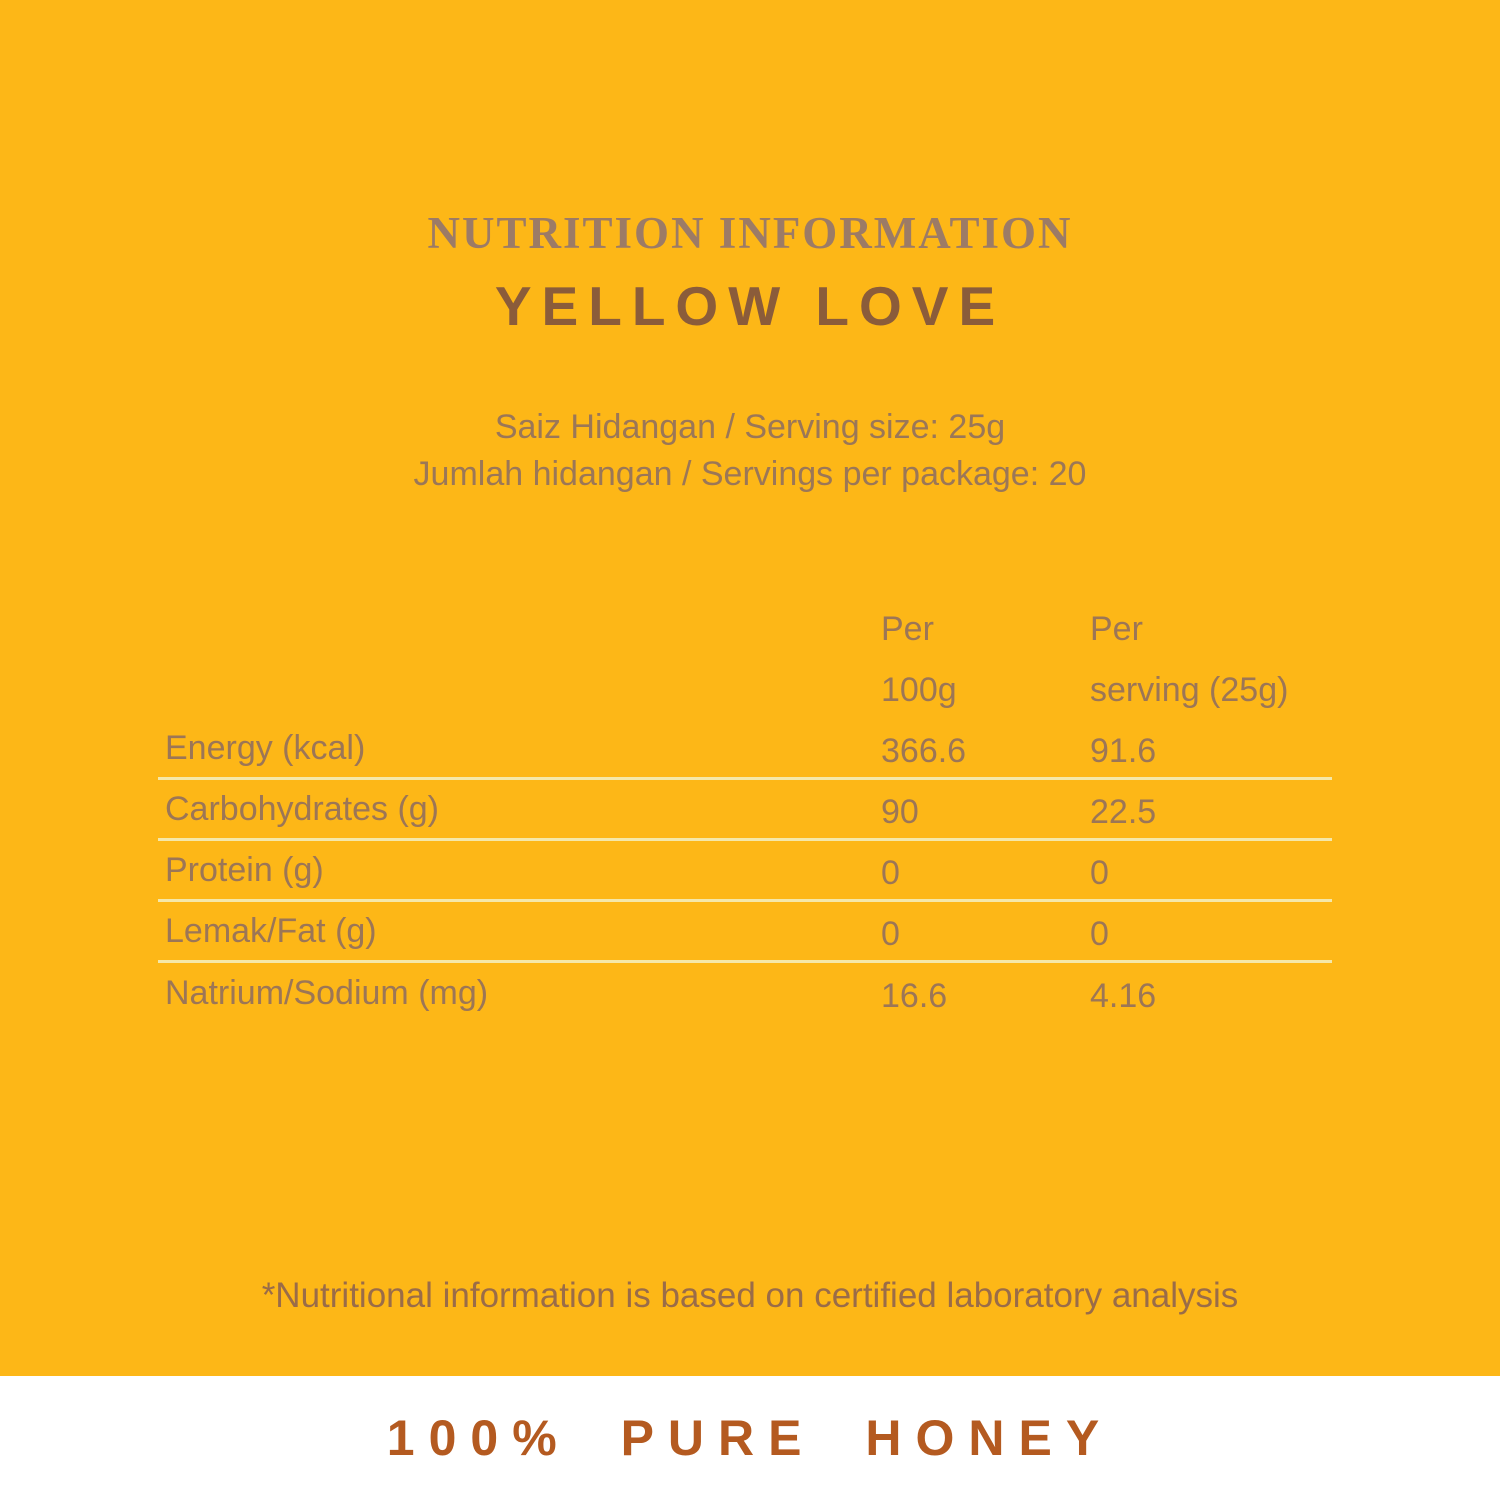 The height and width of the screenshot is (1500, 1500). What do you see at coordinates (900, 811) in the screenshot?
I see `row-value-per-100g: 90` at bounding box center [900, 811].